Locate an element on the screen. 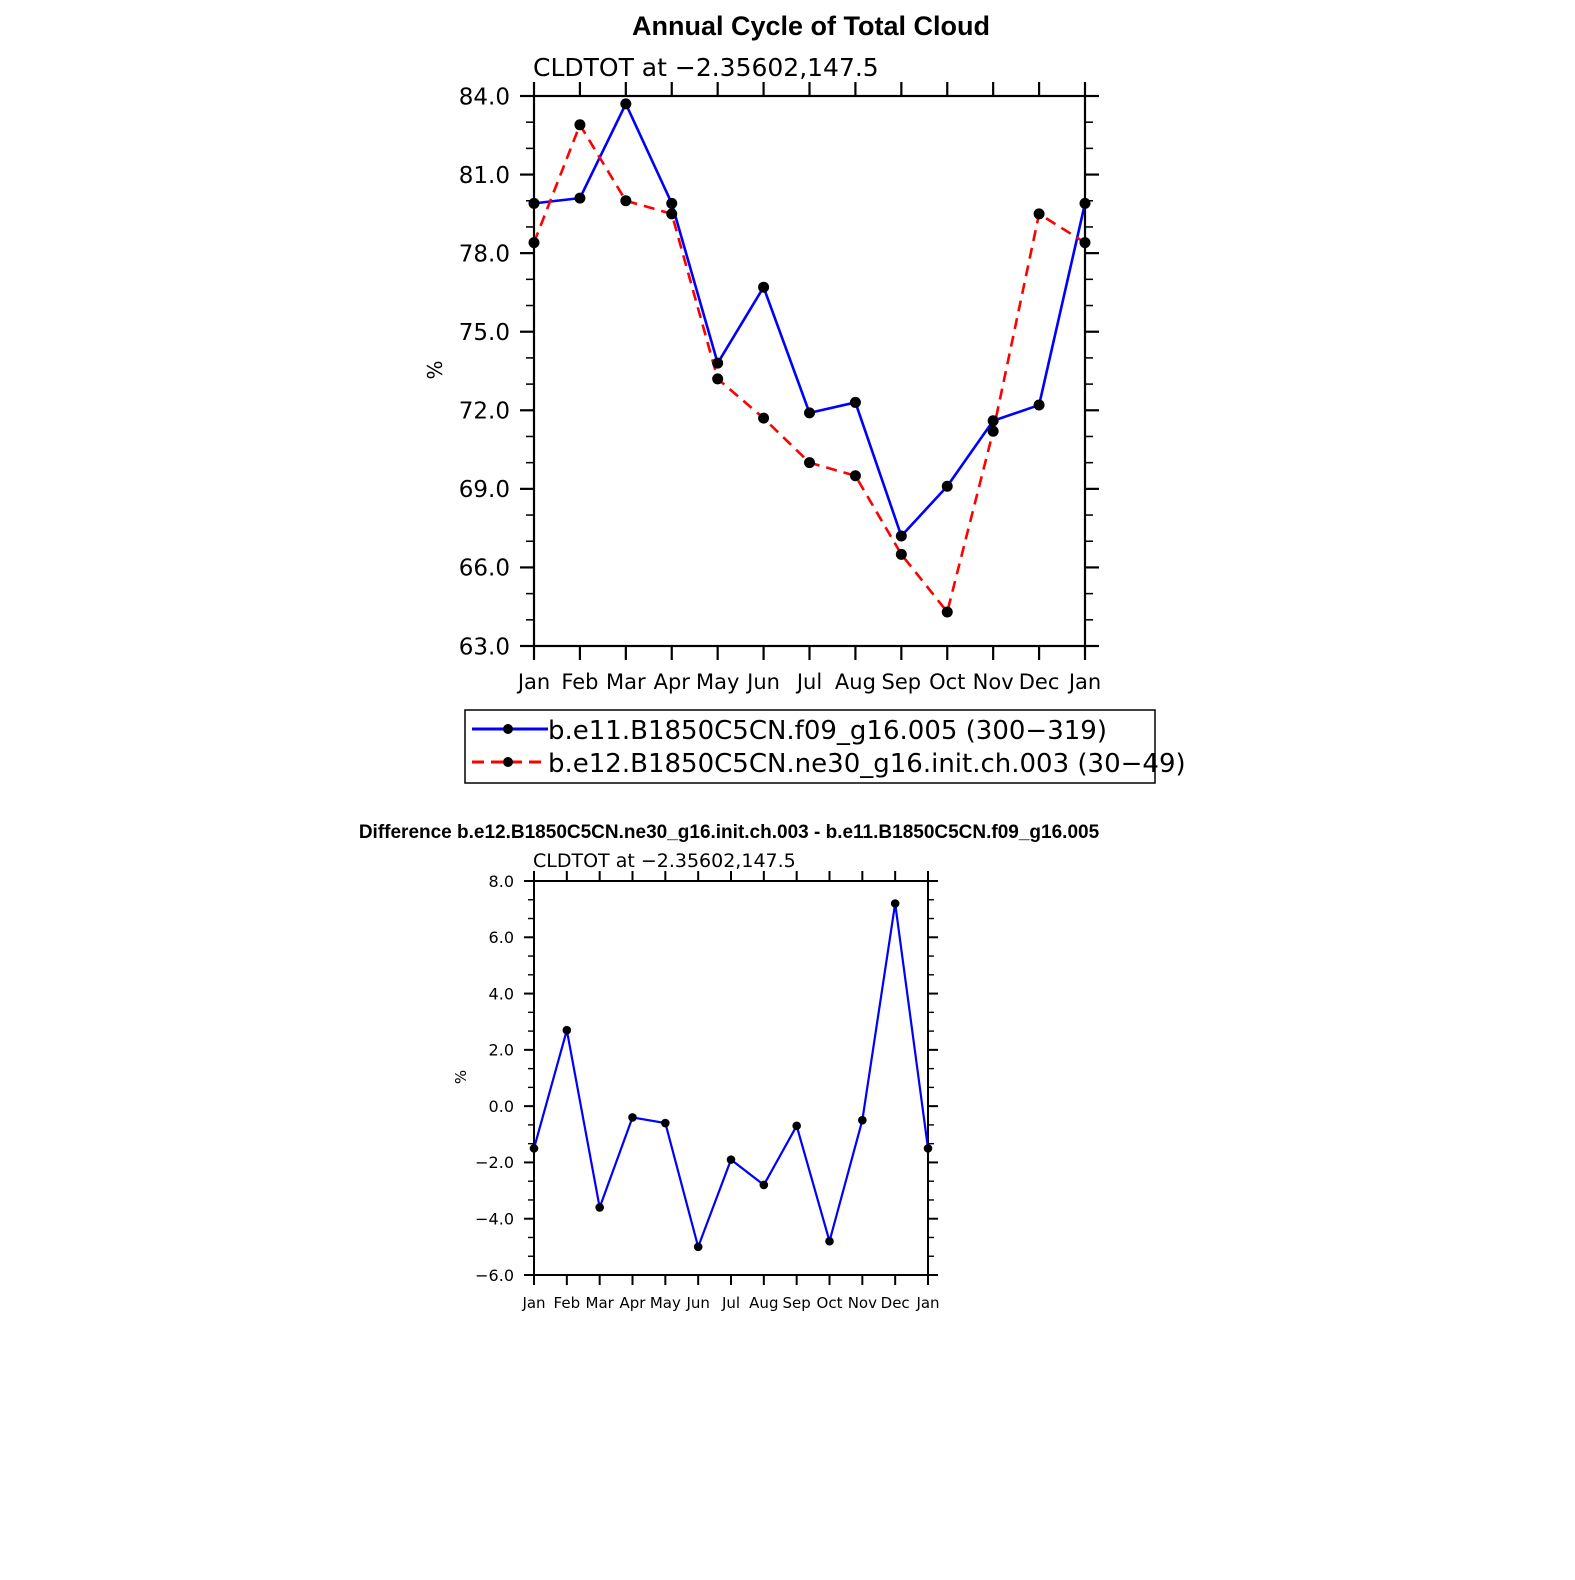  legend-box is located at coordinates (810, 746).